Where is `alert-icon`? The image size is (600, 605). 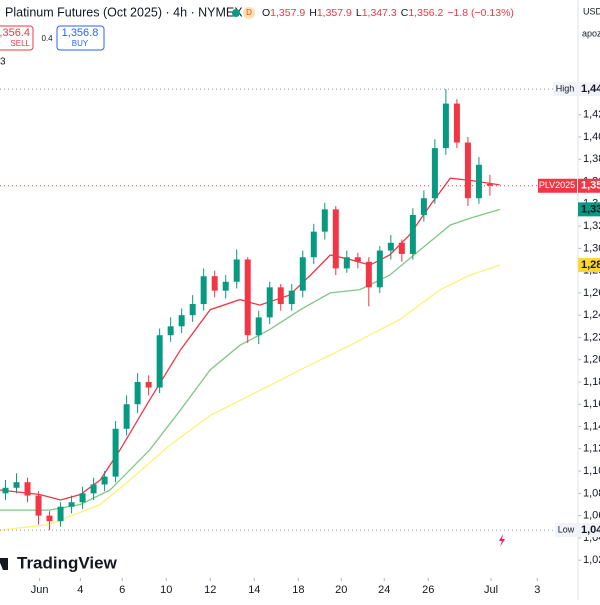
alert-icon is located at coordinates (502, 540).